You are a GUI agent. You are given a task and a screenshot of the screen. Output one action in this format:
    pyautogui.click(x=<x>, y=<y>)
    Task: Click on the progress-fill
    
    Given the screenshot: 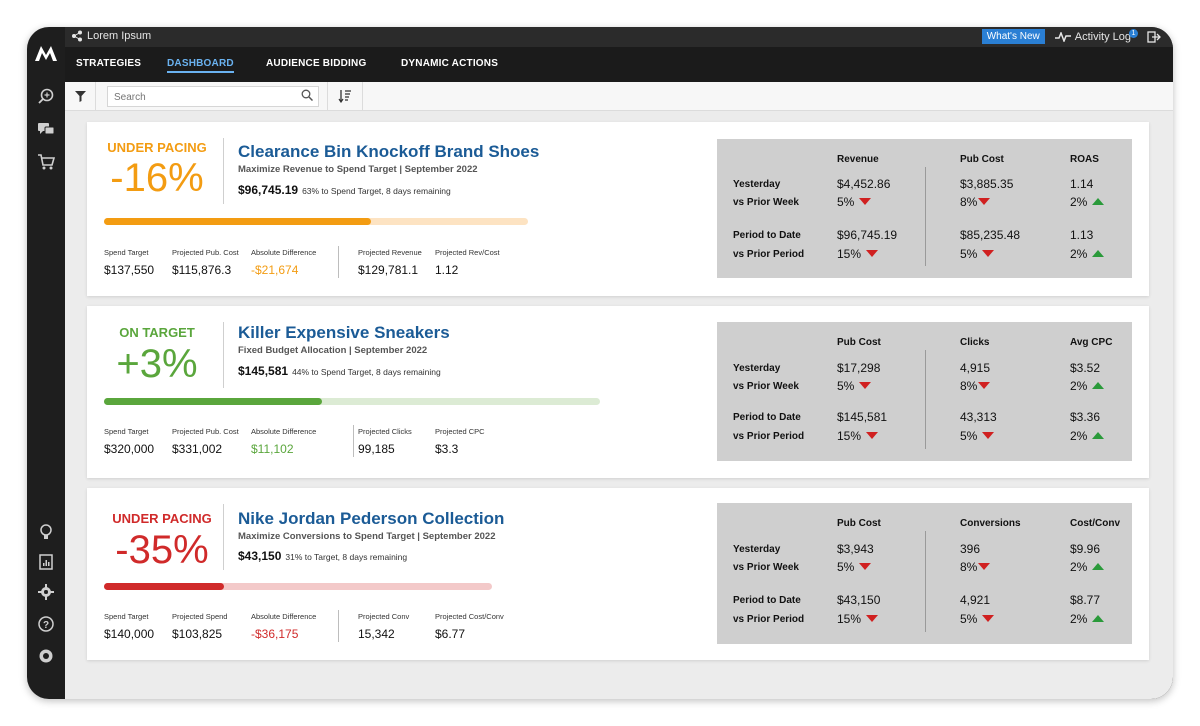 What is the action you would take?
    pyautogui.click(x=238, y=221)
    